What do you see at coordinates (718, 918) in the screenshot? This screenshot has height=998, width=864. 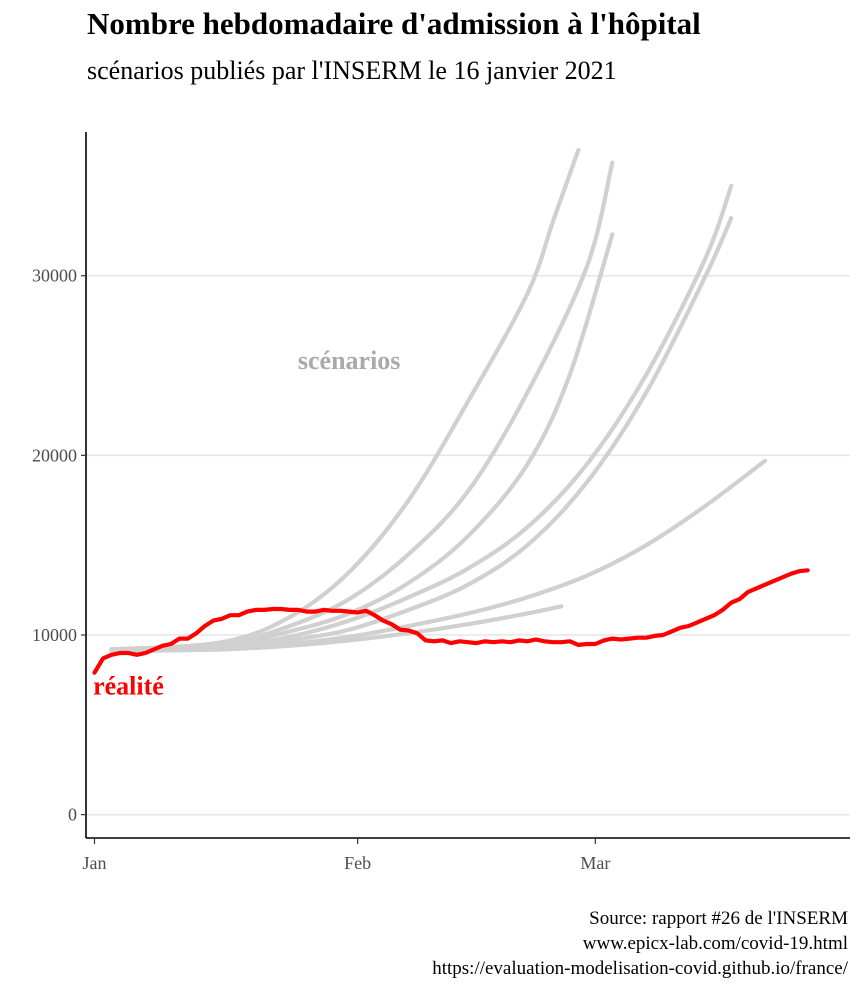 I see `caption-line-source: Source: rapport #26 de l'INSERM` at bounding box center [718, 918].